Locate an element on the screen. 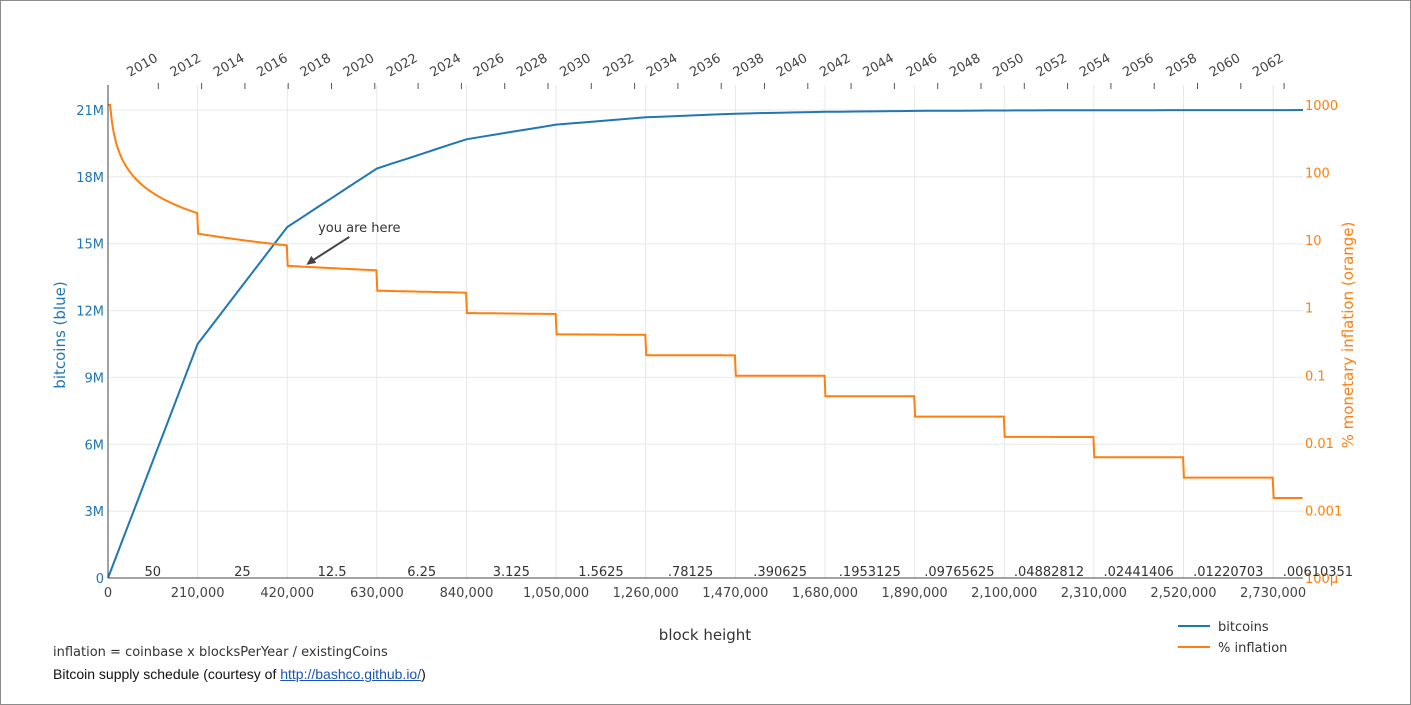 The width and height of the screenshot is (1411, 705). y-right-tick-label: 0.01 is located at coordinates (1319, 444).